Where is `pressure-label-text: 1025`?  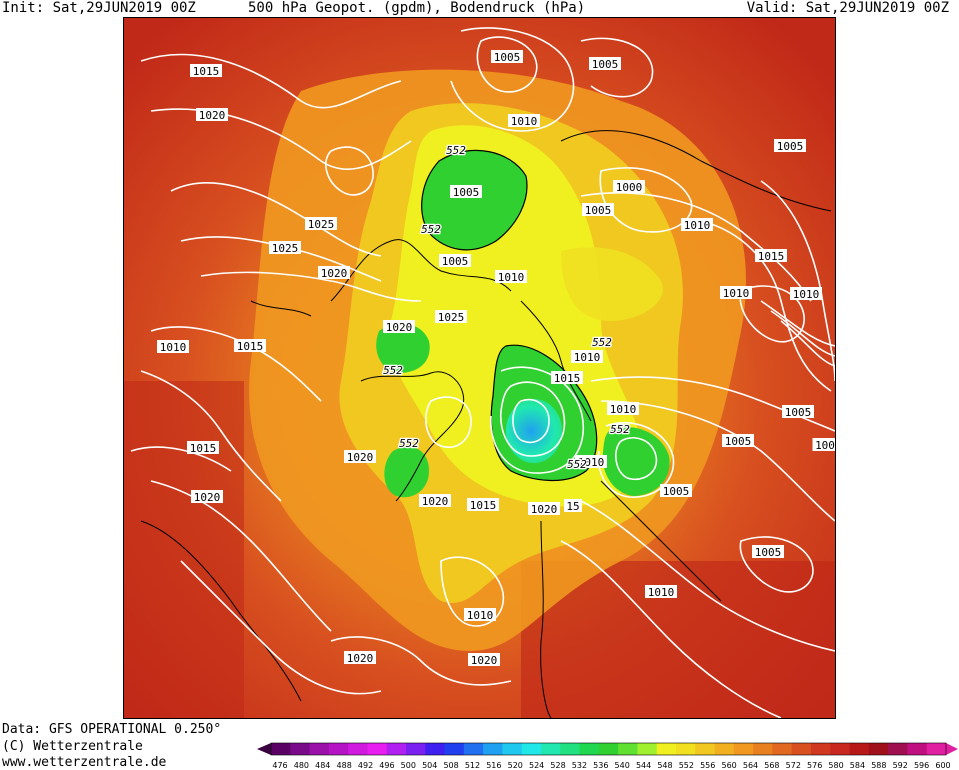
pressure-label-text: 1025 is located at coordinates (321, 224).